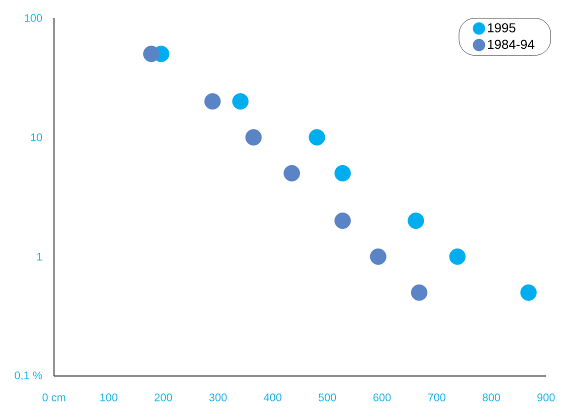 This screenshot has height=417, width=564. I want to click on x-tick-label: 300, so click(218, 398).